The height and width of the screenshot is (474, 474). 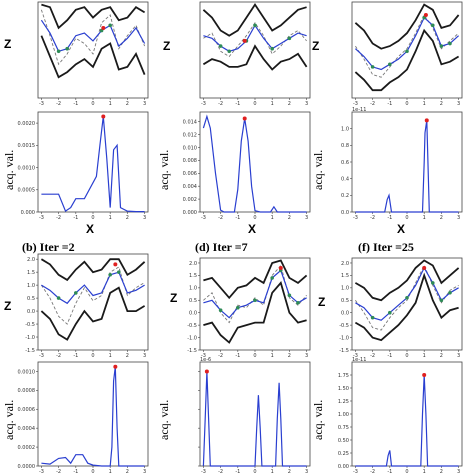 What do you see at coordinates (31, 299) in the screenshot?
I see `y-tick-label: 0.5` at bounding box center [31, 299].